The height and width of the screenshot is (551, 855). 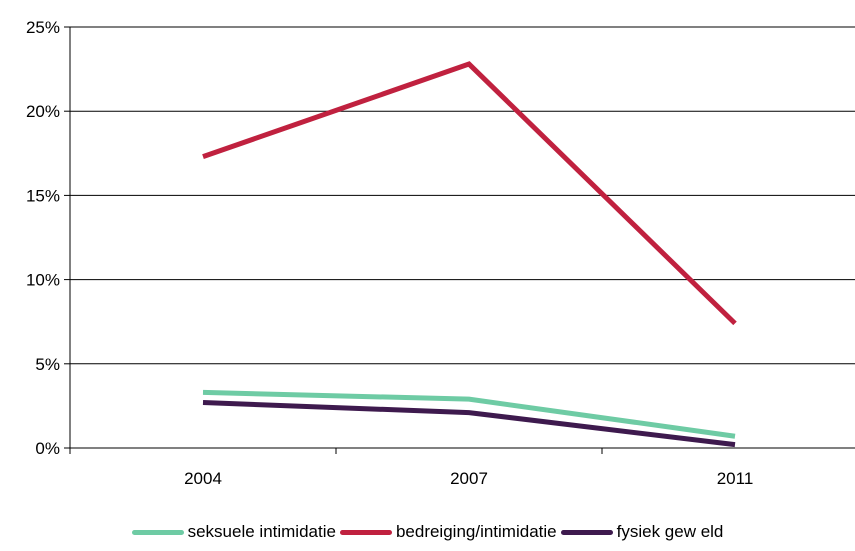 I want to click on y-tick-label: 20%, so click(x=43, y=111).